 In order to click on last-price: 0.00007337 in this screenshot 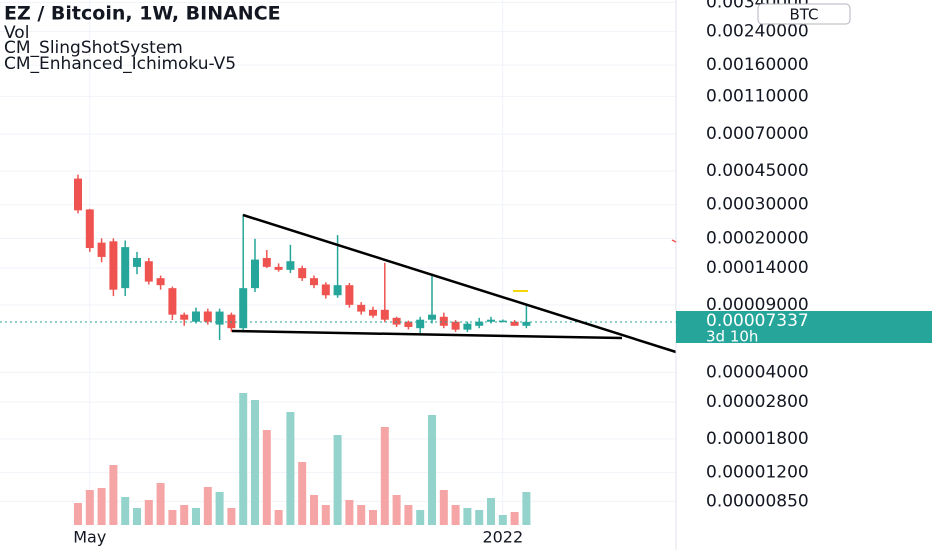, I will do `click(757, 321)`.